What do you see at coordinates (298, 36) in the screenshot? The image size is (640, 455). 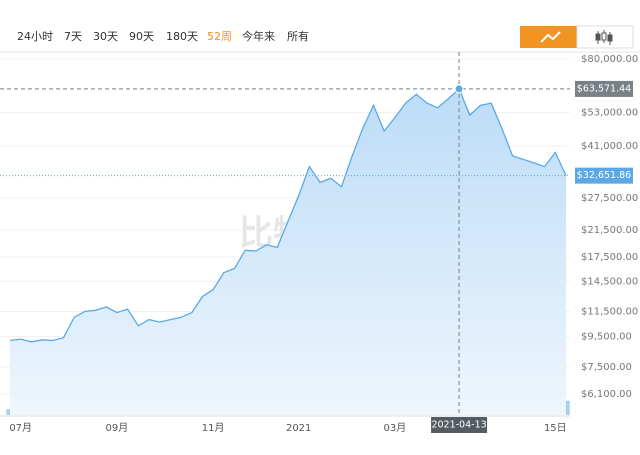 I see `range-tab: 所有` at bounding box center [298, 36].